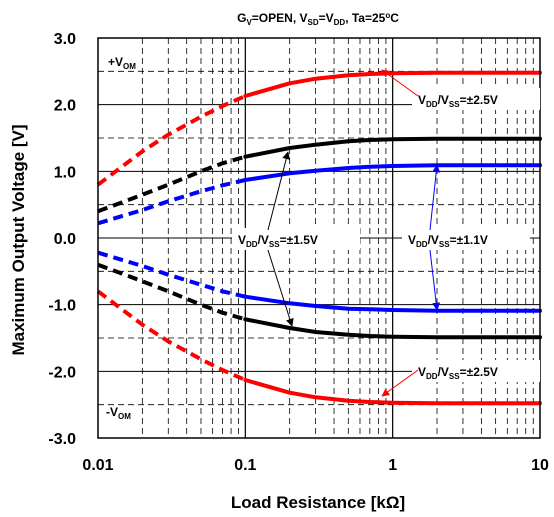 This screenshot has width=554, height=517. What do you see at coordinates (392, 147) in the screenshot?
I see `series-positive-pm1p5V-solid` at bounding box center [392, 147].